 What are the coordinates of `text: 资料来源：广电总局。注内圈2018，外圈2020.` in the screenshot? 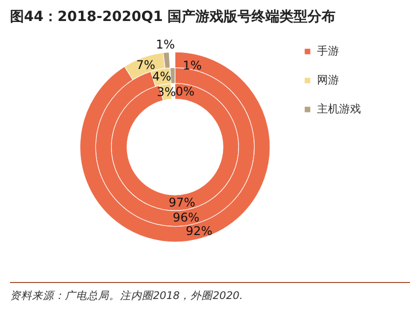 It's located at (210, 292).